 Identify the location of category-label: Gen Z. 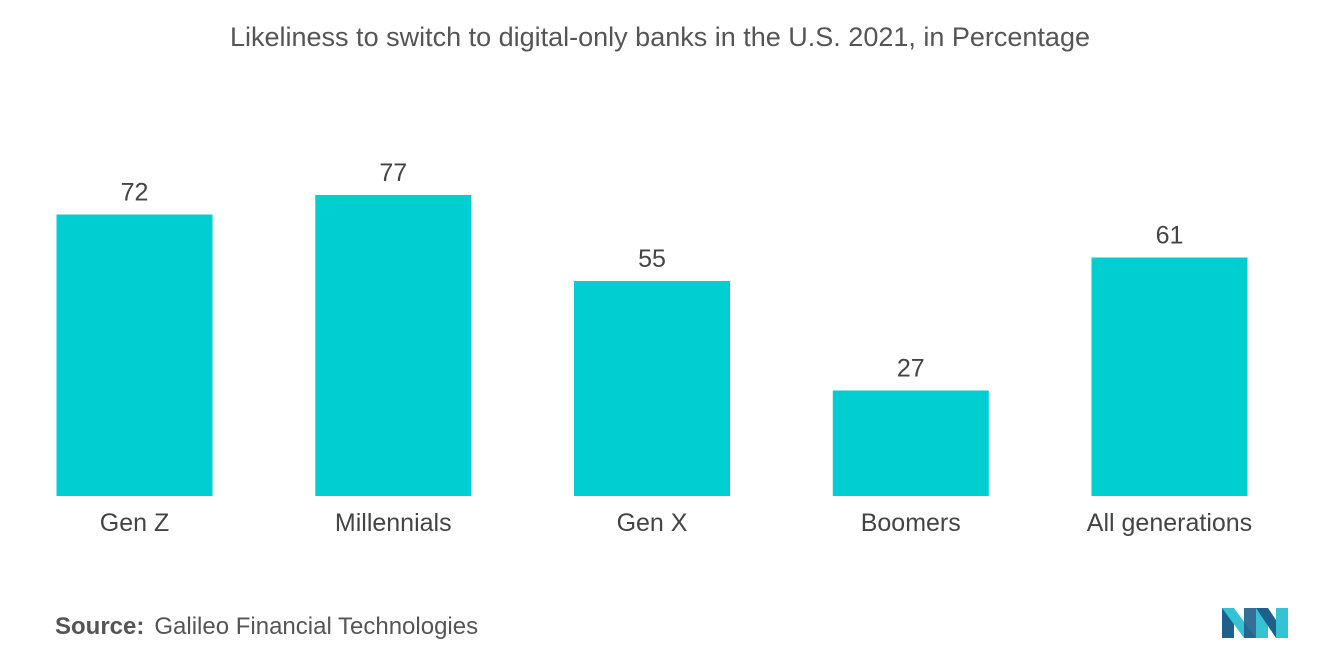
(134, 523).